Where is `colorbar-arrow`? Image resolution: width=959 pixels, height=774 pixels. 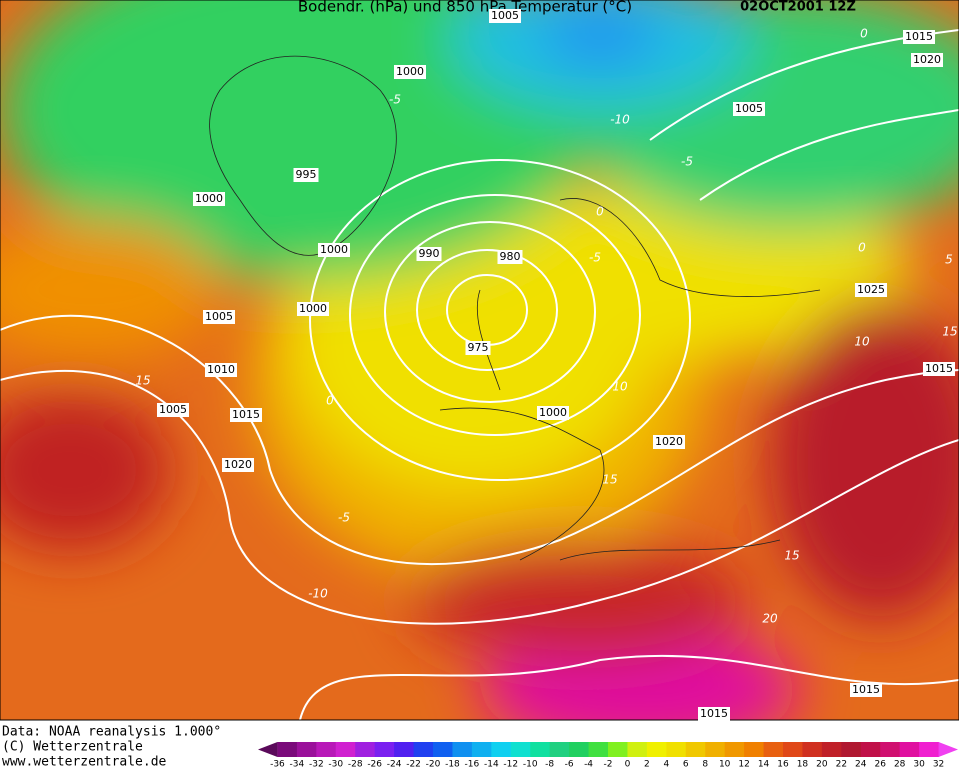
colorbar-arrow is located at coordinates (948, 749).